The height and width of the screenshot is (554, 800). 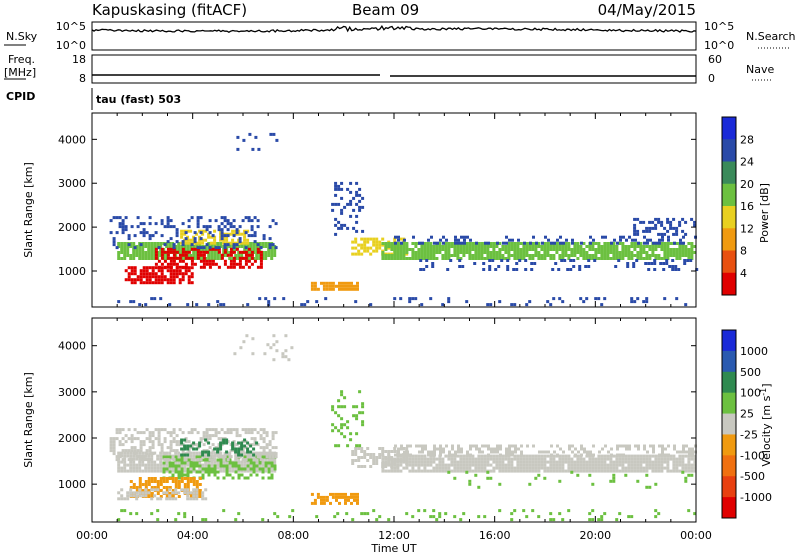 What do you see at coordinates (394, 69) in the screenshot?
I see `freq-strip-frame` at bounding box center [394, 69].